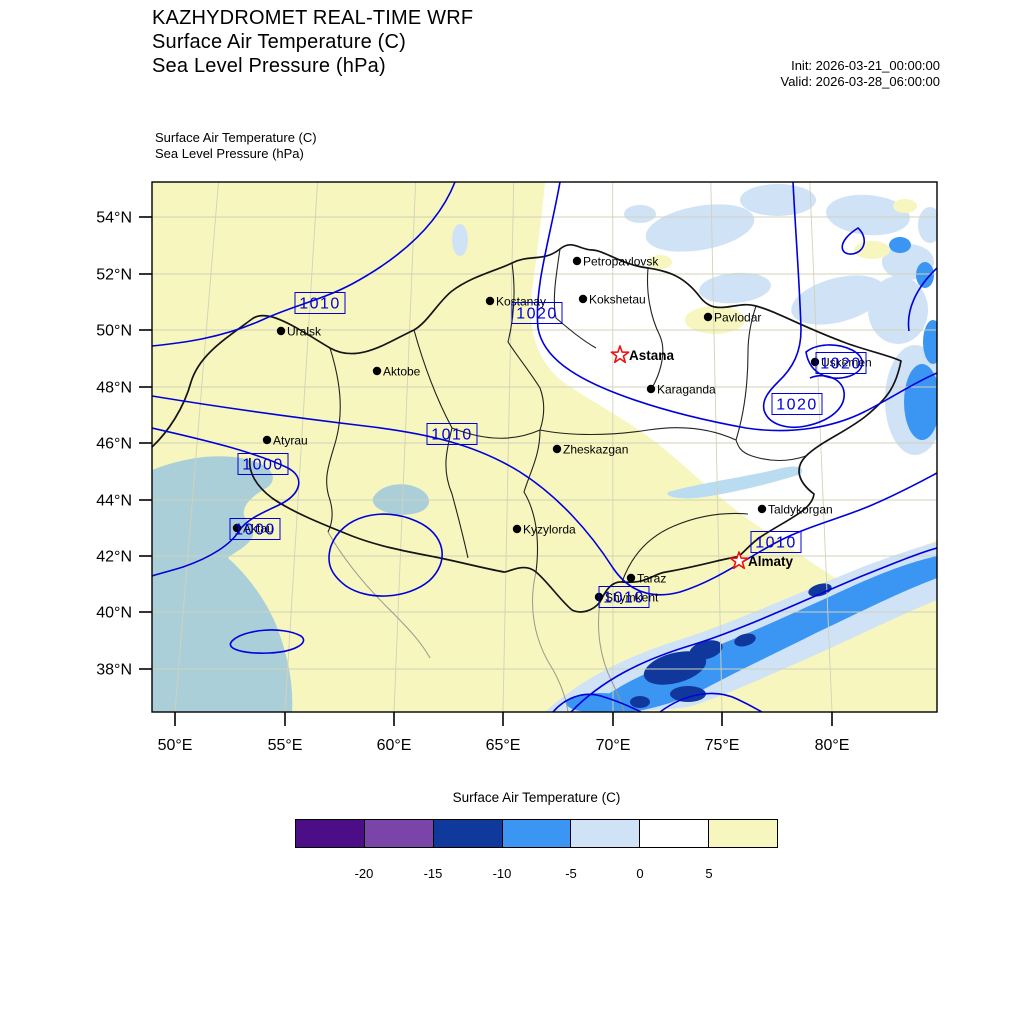  I want to click on lon-tick-label: 55°E, so click(285, 745).